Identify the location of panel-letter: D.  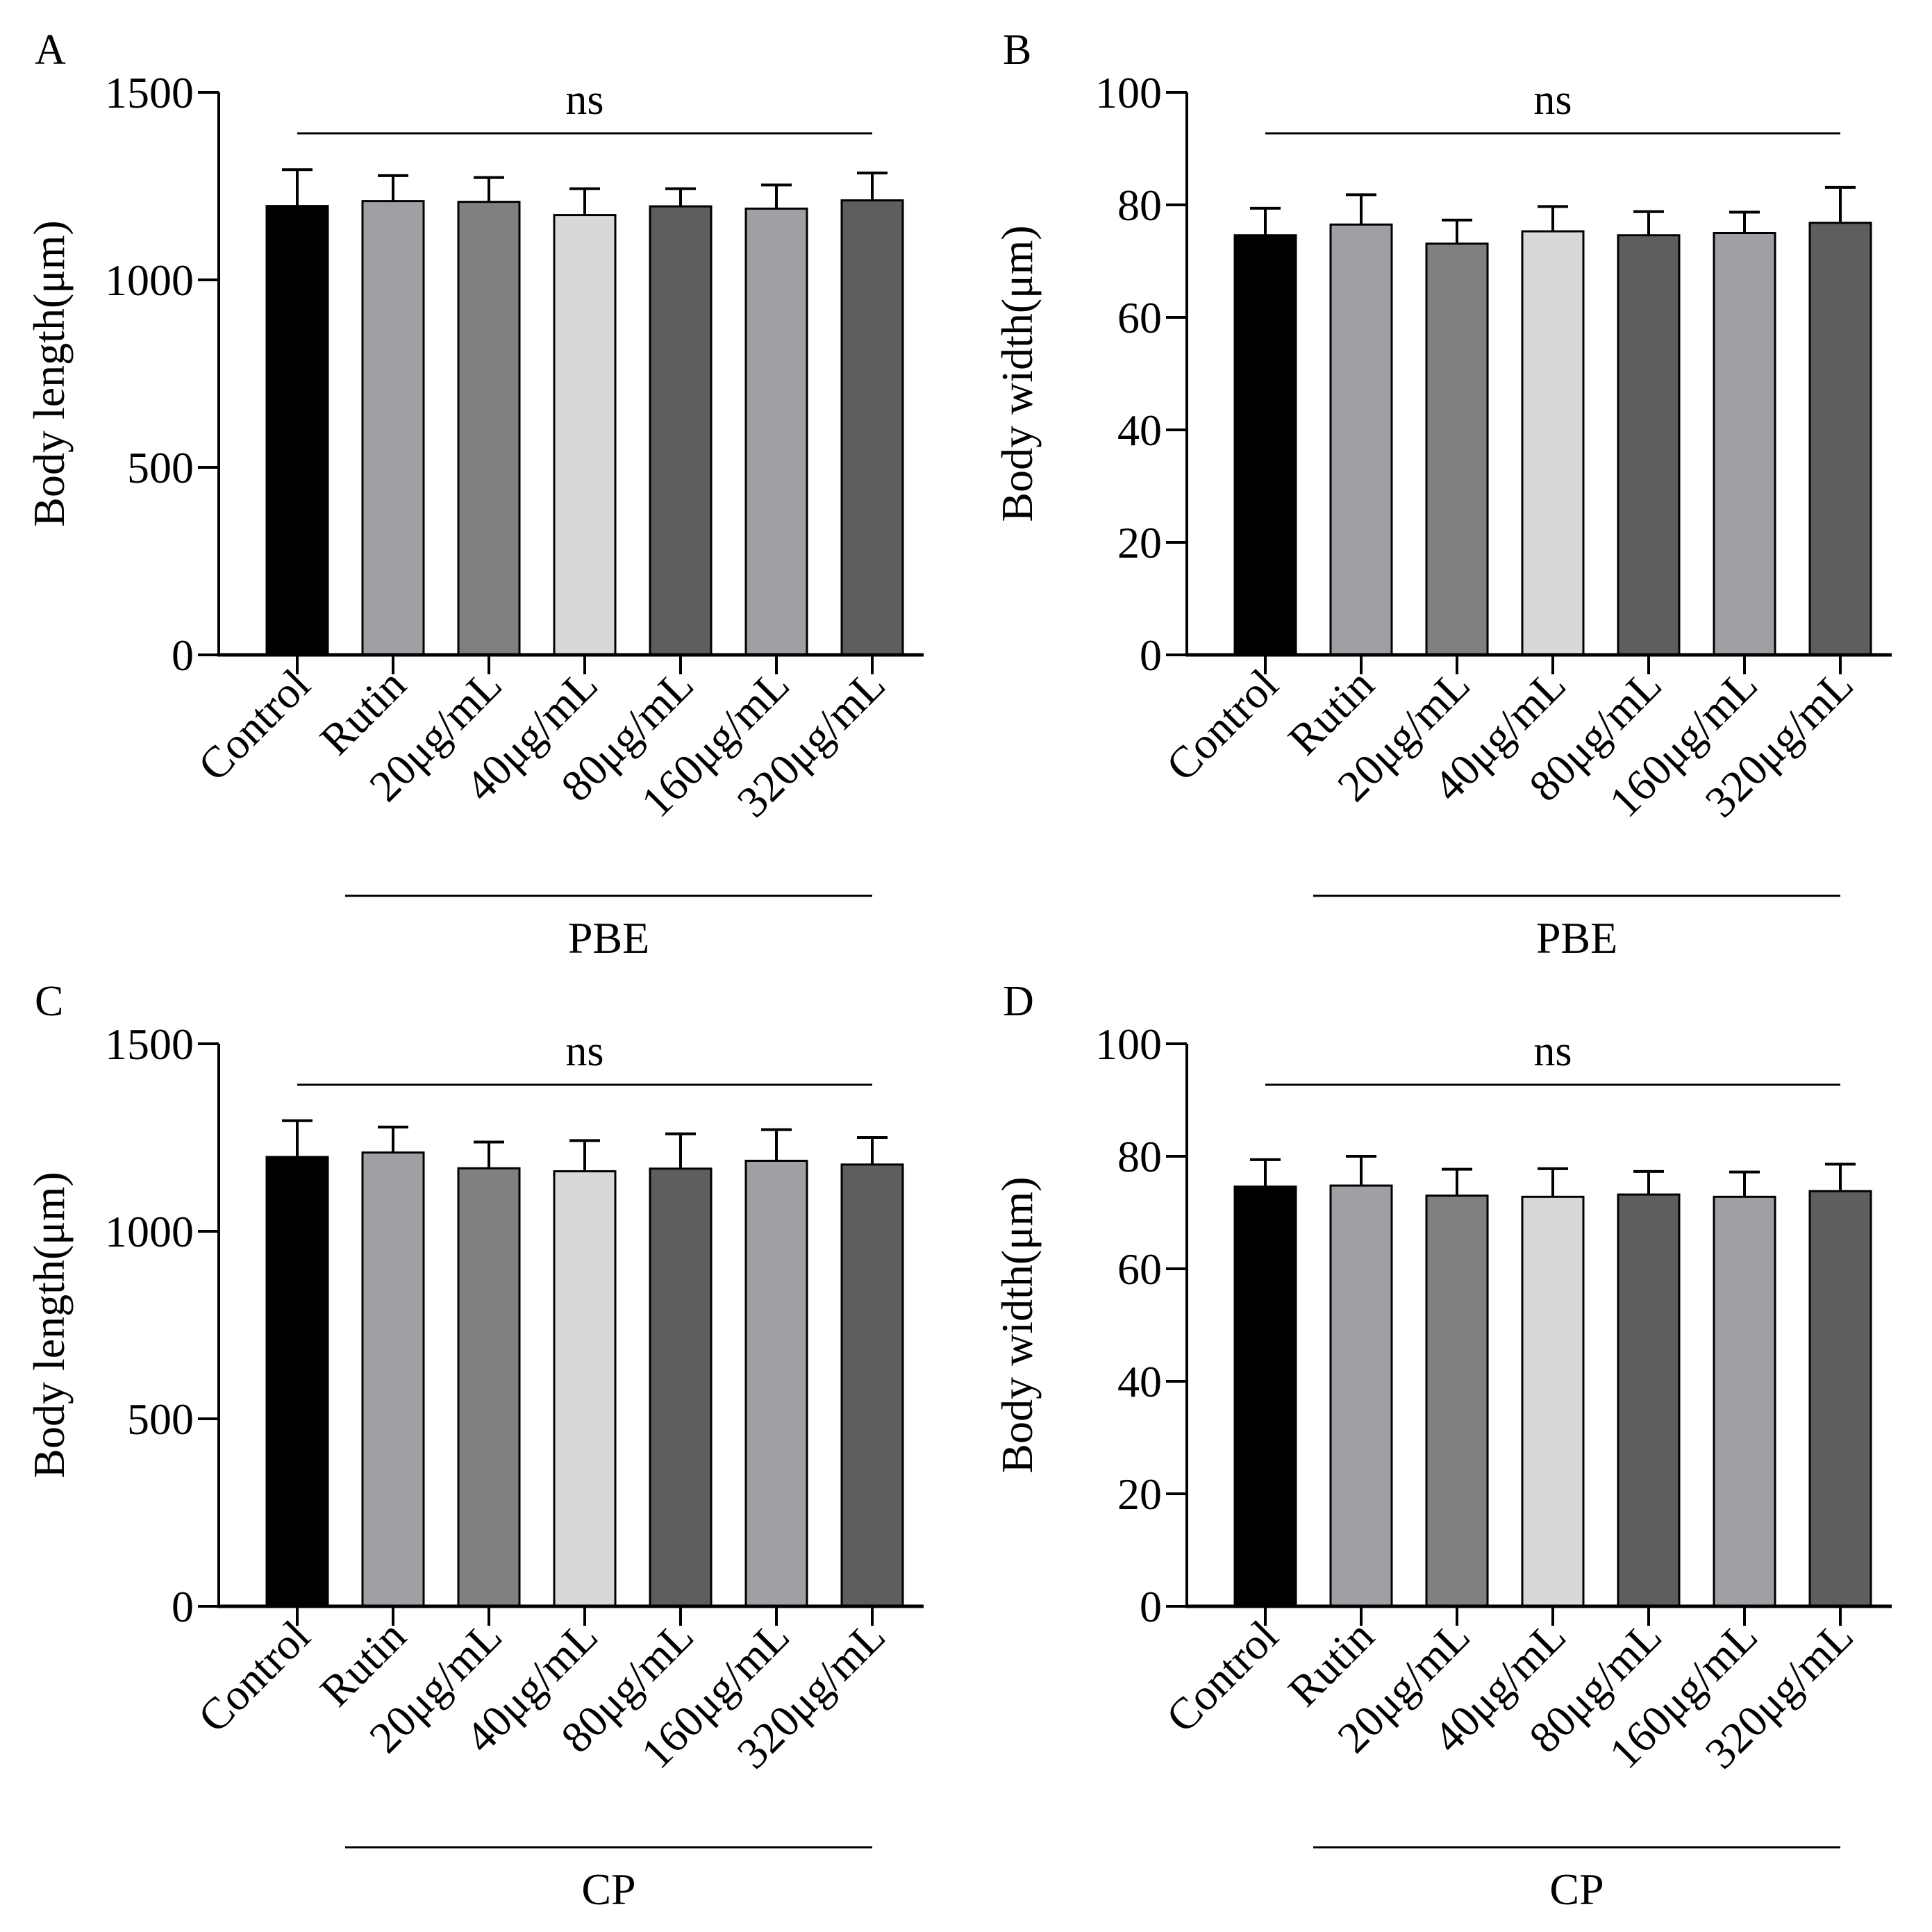
(1018, 1001).